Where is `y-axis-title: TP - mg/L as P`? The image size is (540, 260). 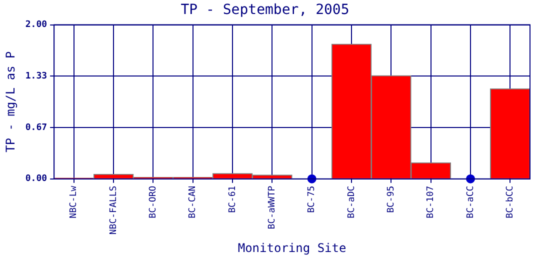 y-axis-title: TP - mg/L as P is located at coordinates (10, 101).